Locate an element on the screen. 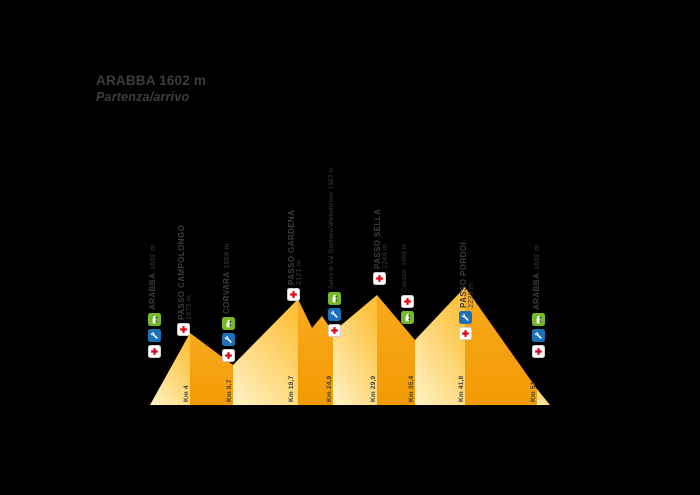 This screenshot has height=495, width=700. km-marker: Km 35,4 is located at coordinates (411, 388).